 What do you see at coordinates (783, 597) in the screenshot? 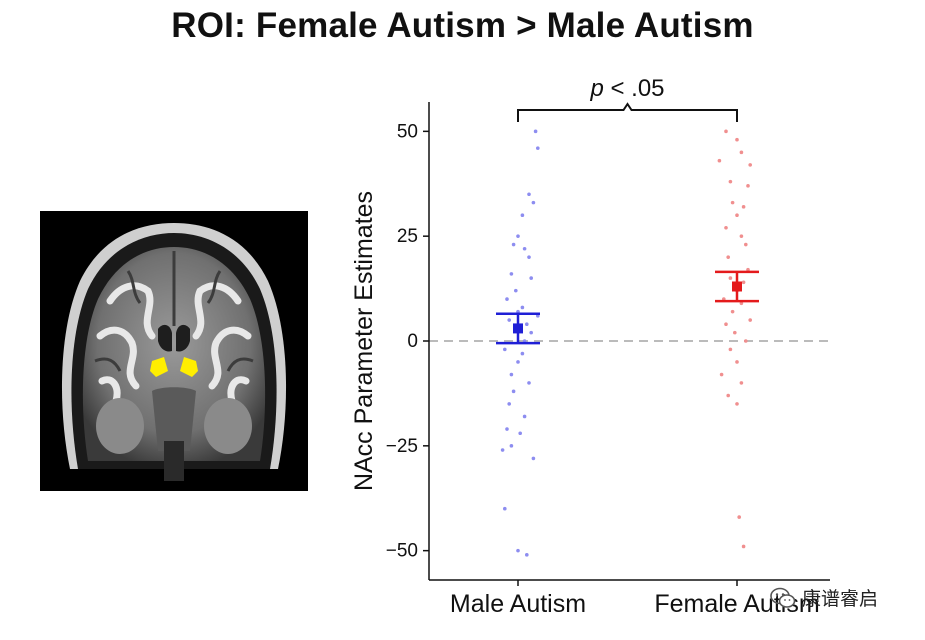
I see `wechat-logo-icon` at bounding box center [783, 597].